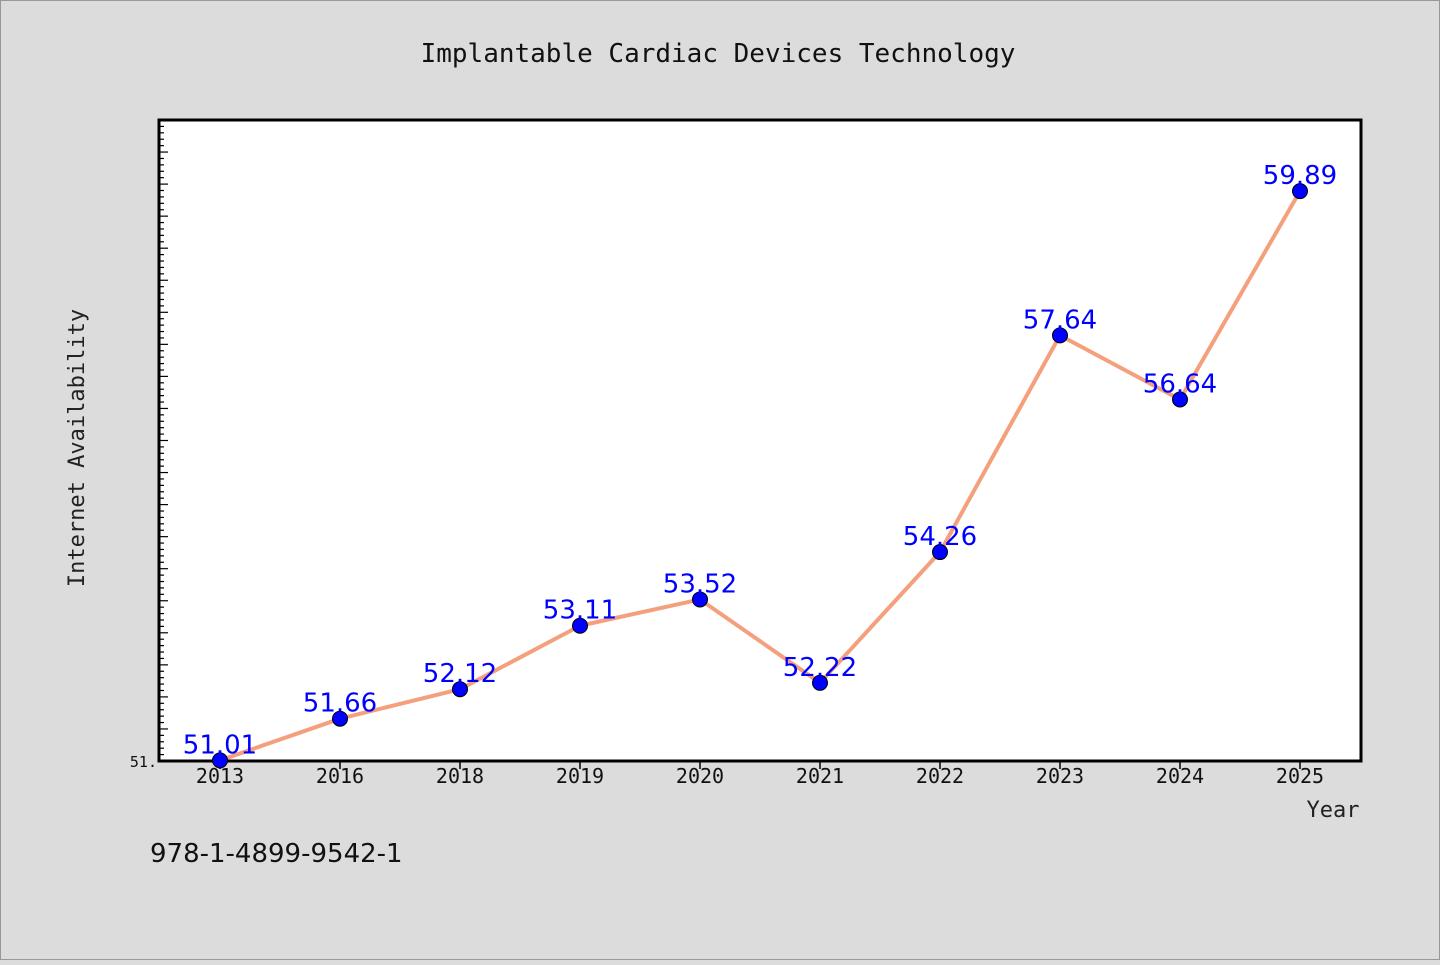 Image resolution: width=1440 pixels, height=965 pixels. I want to click on data-label: 51.66, so click(340, 704).